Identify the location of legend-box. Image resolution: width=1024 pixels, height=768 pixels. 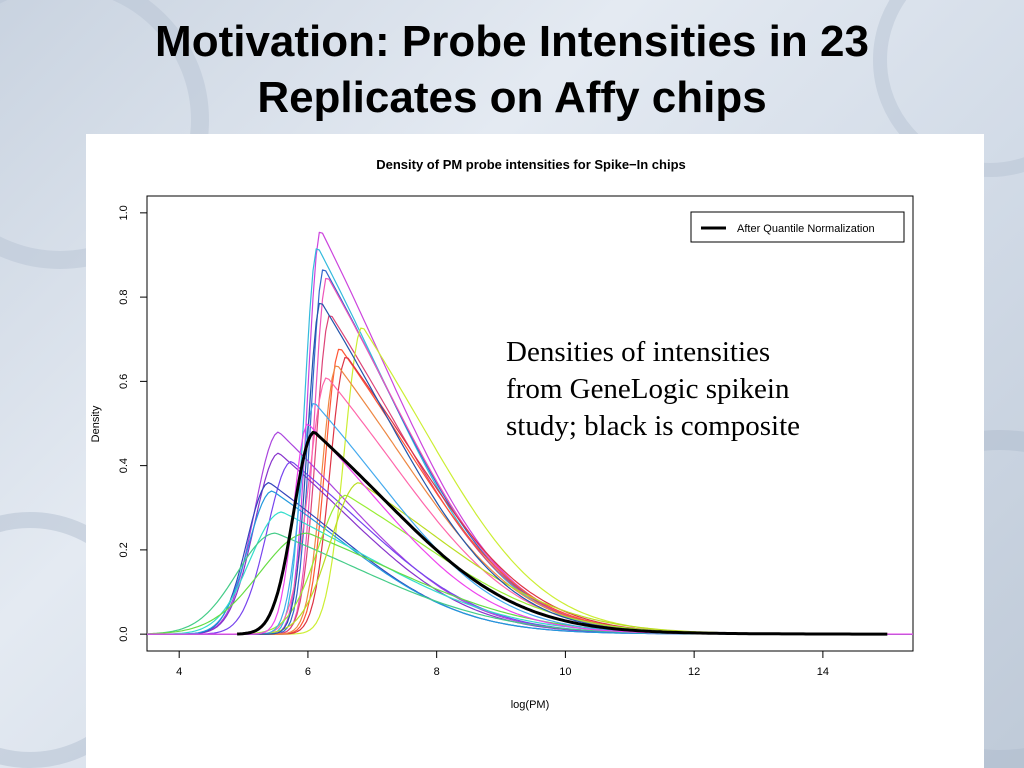
(797, 227).